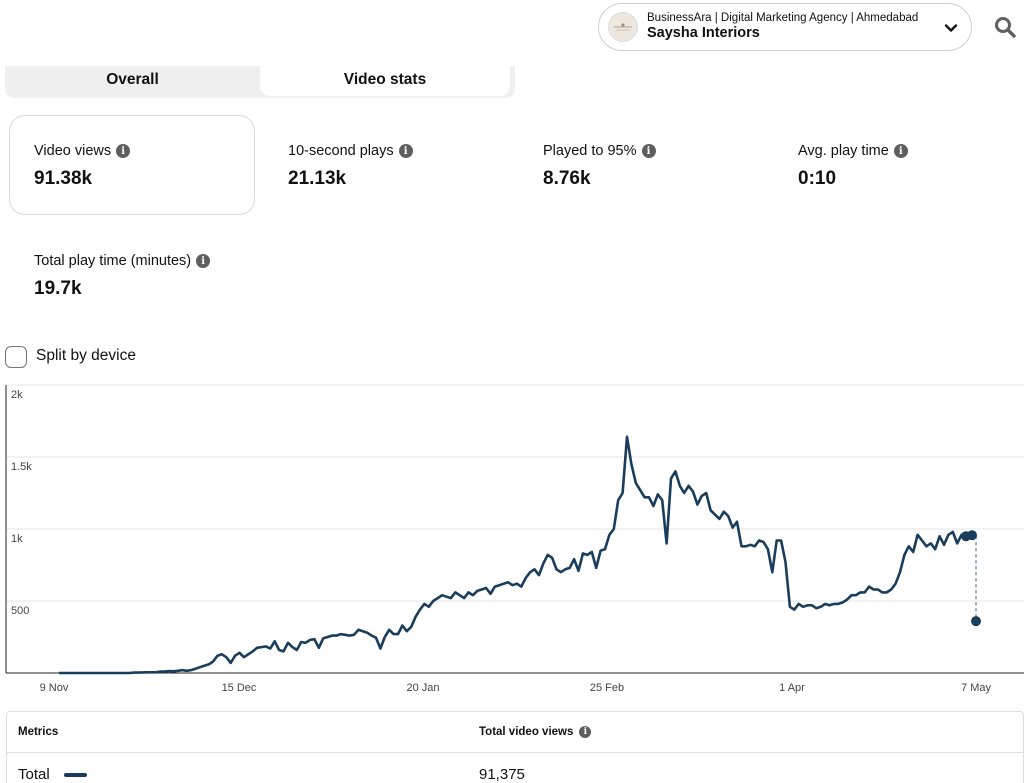  I want to click on y-tick-label: 1k, so click(17, 539).